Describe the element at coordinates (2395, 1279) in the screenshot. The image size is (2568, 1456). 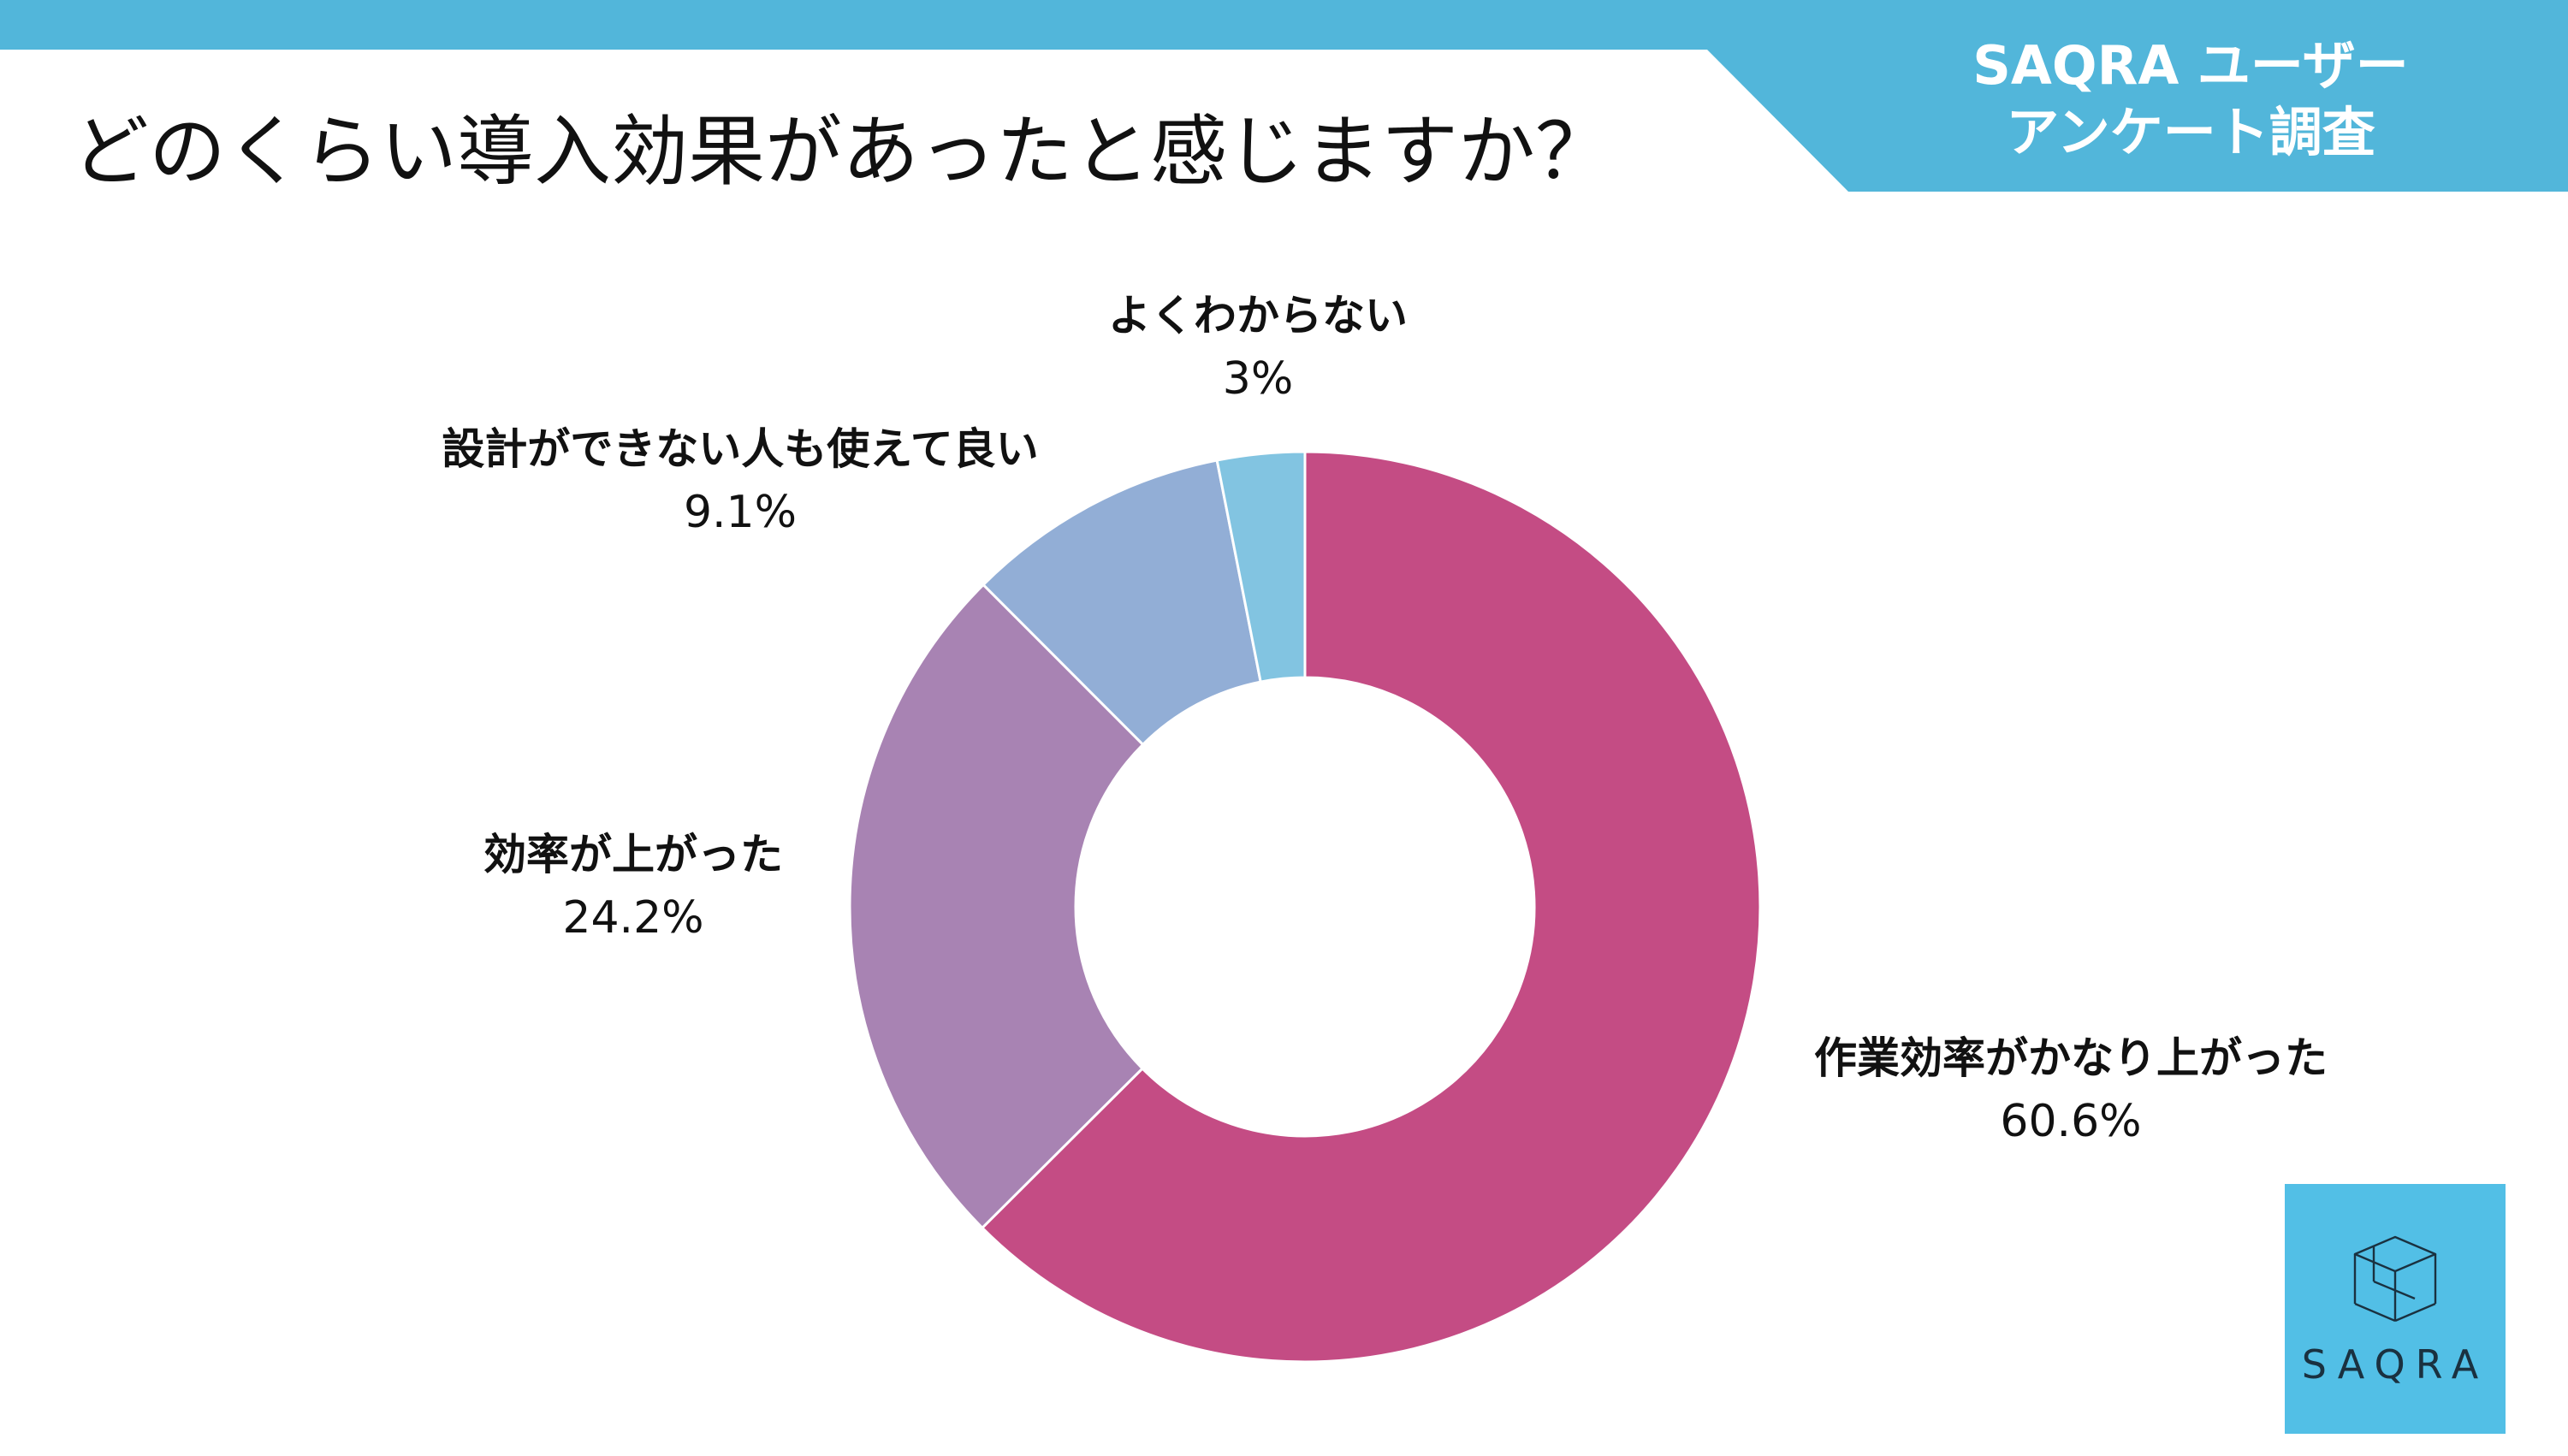
I see `cube-icon` at that location.